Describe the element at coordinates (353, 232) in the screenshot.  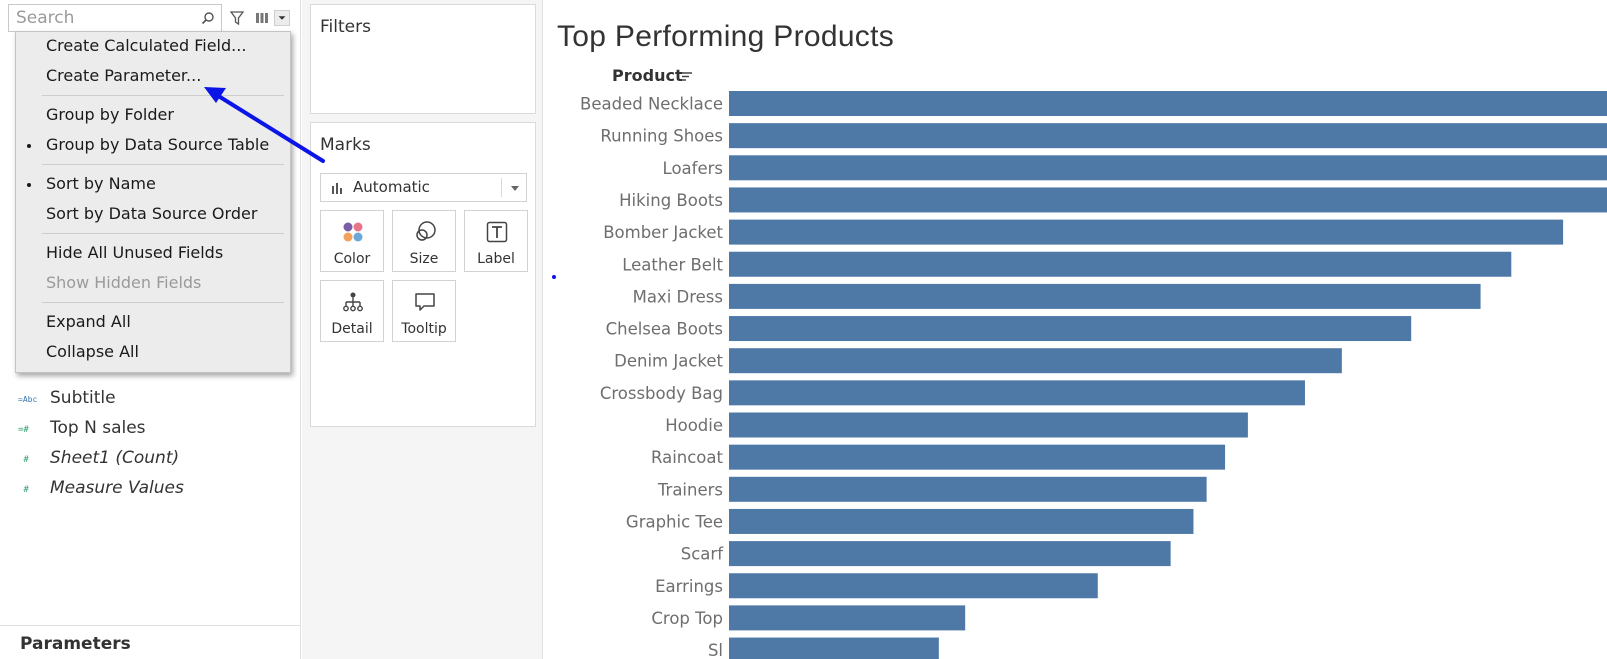
I see `color-palette-icon` at that location.